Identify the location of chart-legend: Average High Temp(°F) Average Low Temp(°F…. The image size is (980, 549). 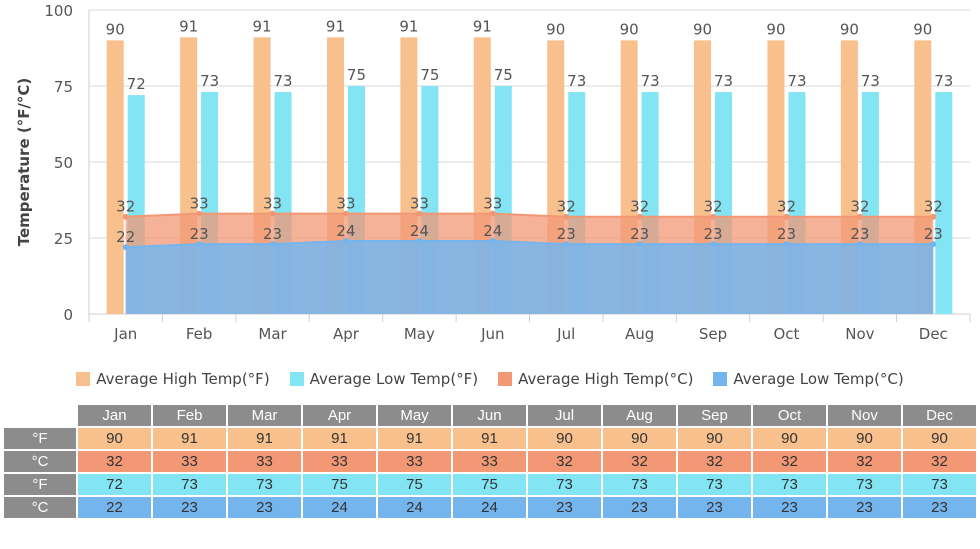
(490, 379).